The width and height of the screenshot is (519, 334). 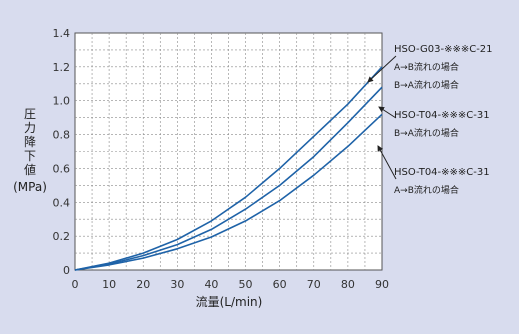 I want to click on y-tick-label: 1.2, so click(x=62, y=67).